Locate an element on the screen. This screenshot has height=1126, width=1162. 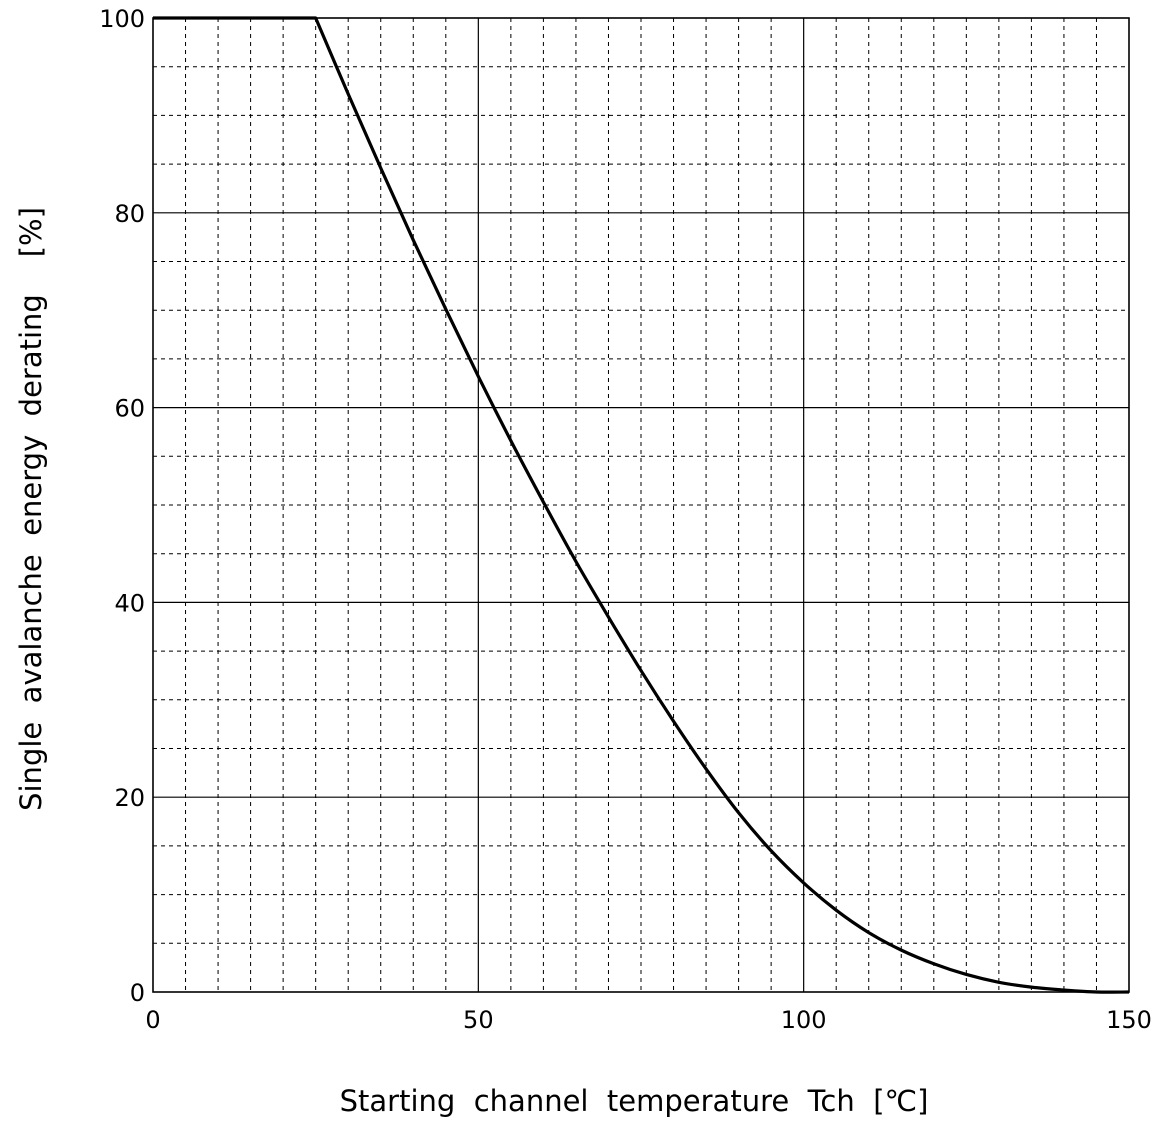
y-tick-label: 80 is located at coordinates (129, 214).